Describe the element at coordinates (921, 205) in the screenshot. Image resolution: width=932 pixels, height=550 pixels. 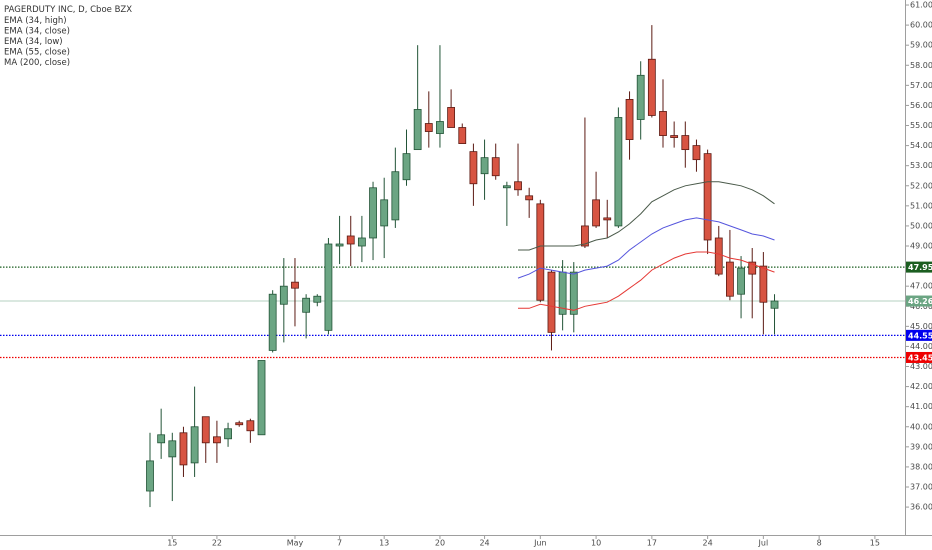
I see `y-tick-label: 51.00` at that location.